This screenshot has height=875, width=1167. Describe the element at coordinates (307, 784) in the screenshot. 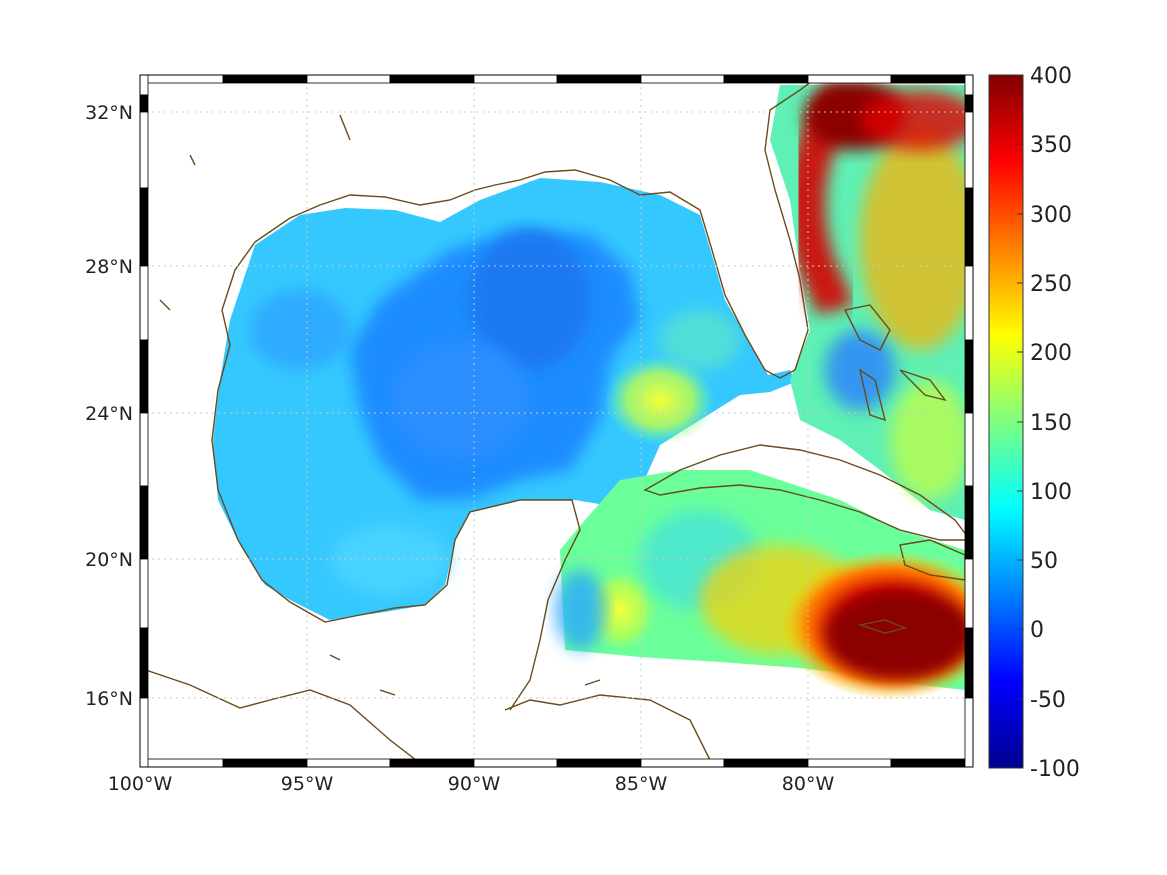

I see `x-tick-label: 95°W` at that location.